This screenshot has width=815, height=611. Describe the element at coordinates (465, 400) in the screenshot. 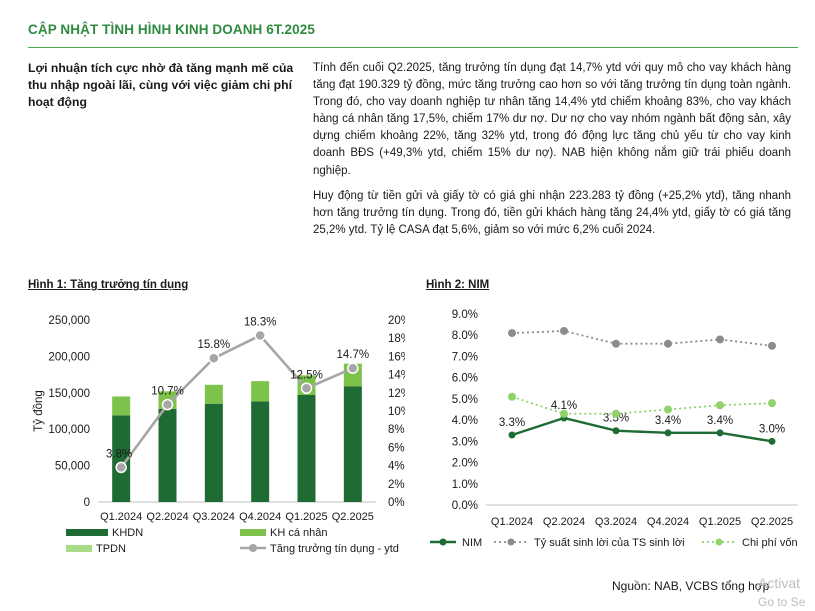

I see `y-tick-label: 5.0%` at that location.